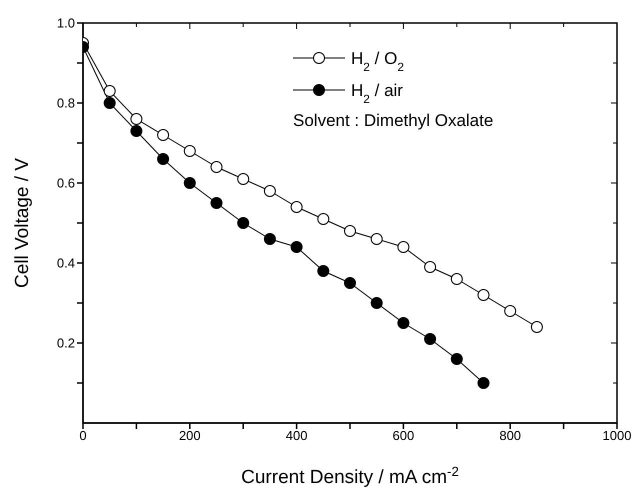 The image size is (635, 492). Describe the element at coordinates (83, 436) in the screenshot. I see `x-tick-label: 0` at that location.